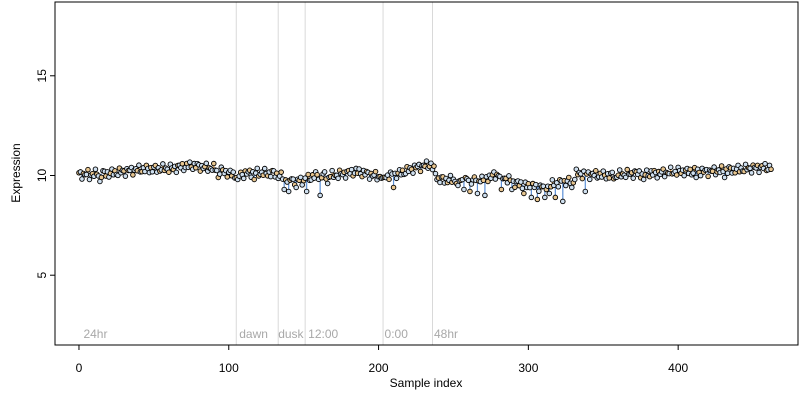 This screenshot has height=400, width=800. Describe the element at coordinates (42, 76) in the screenshot. I see `y-tick-label: 15` at that location.